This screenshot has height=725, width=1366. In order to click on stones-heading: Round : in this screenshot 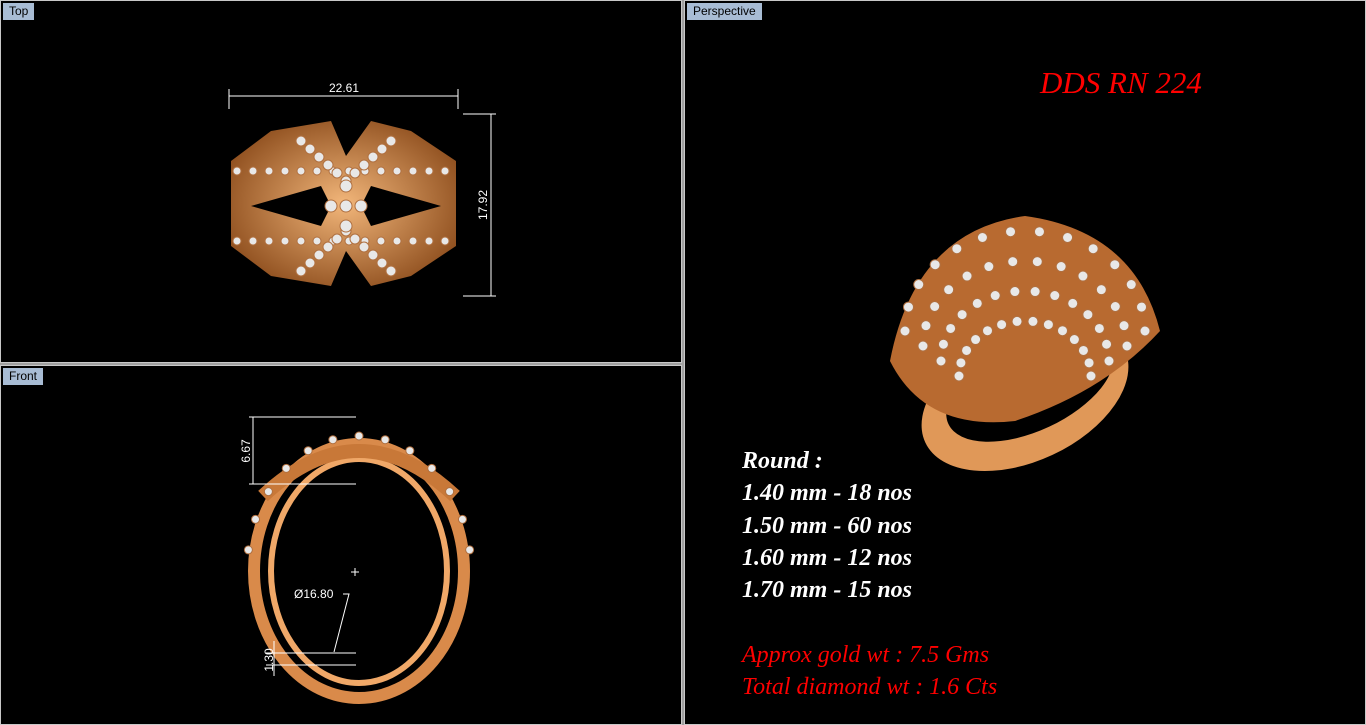, I will do `click(782, 461)`.